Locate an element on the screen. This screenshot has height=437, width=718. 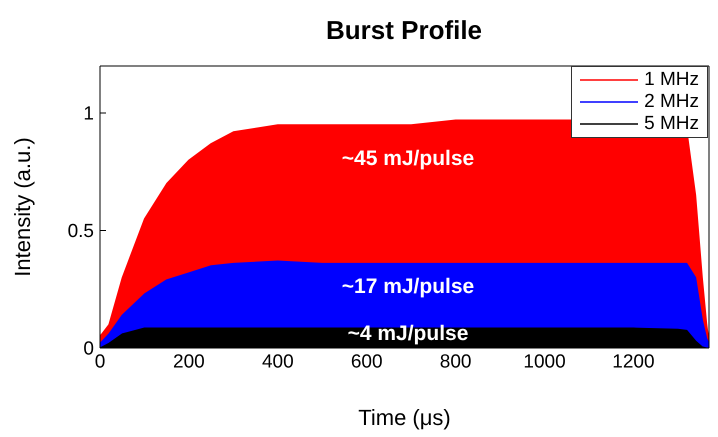
x-axis-title: Time (μs) is located at coordinates (404, 417).